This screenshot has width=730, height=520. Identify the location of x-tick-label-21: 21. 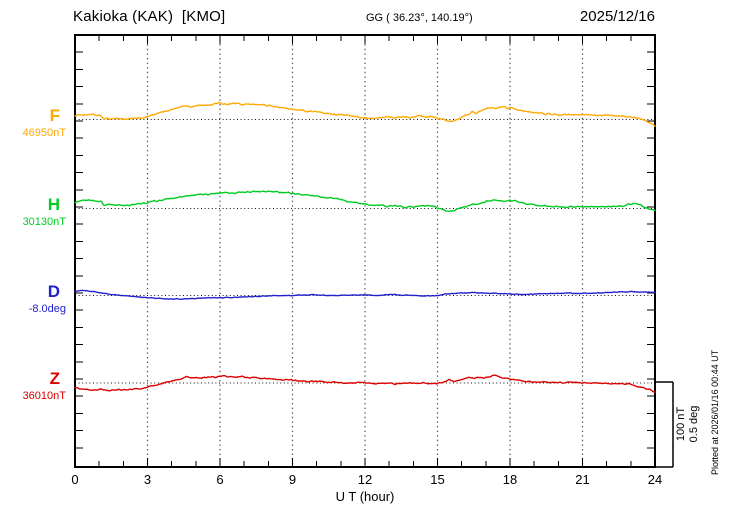
(582, 479).